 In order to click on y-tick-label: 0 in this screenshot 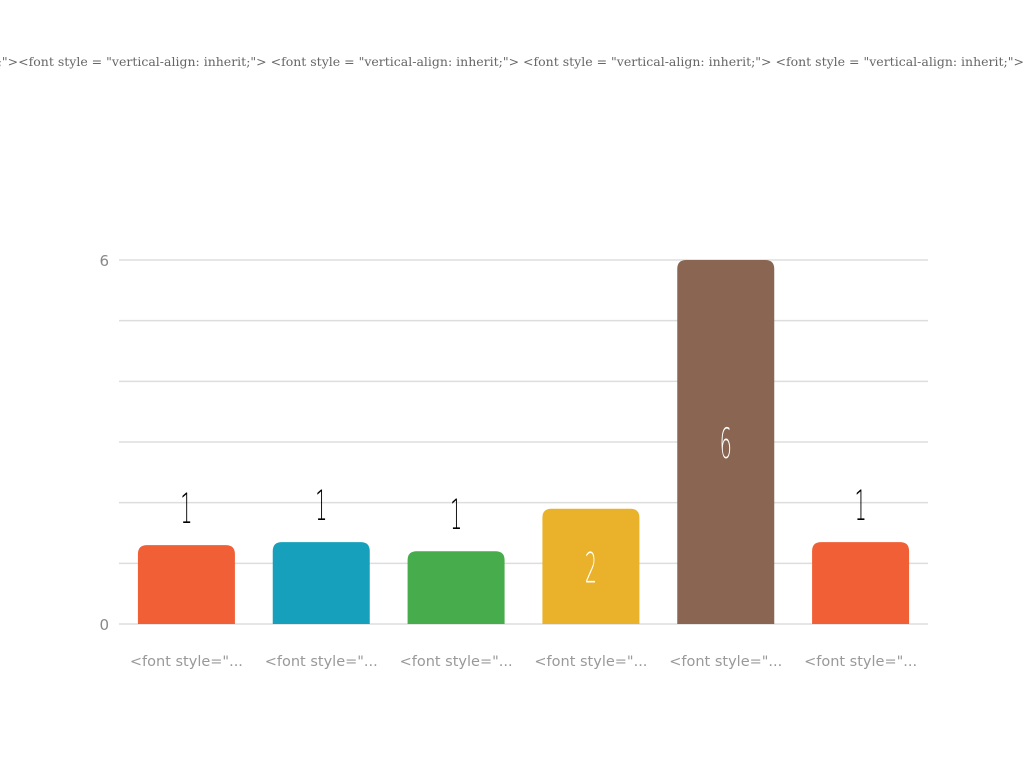, I will do `click(104, 625)`.